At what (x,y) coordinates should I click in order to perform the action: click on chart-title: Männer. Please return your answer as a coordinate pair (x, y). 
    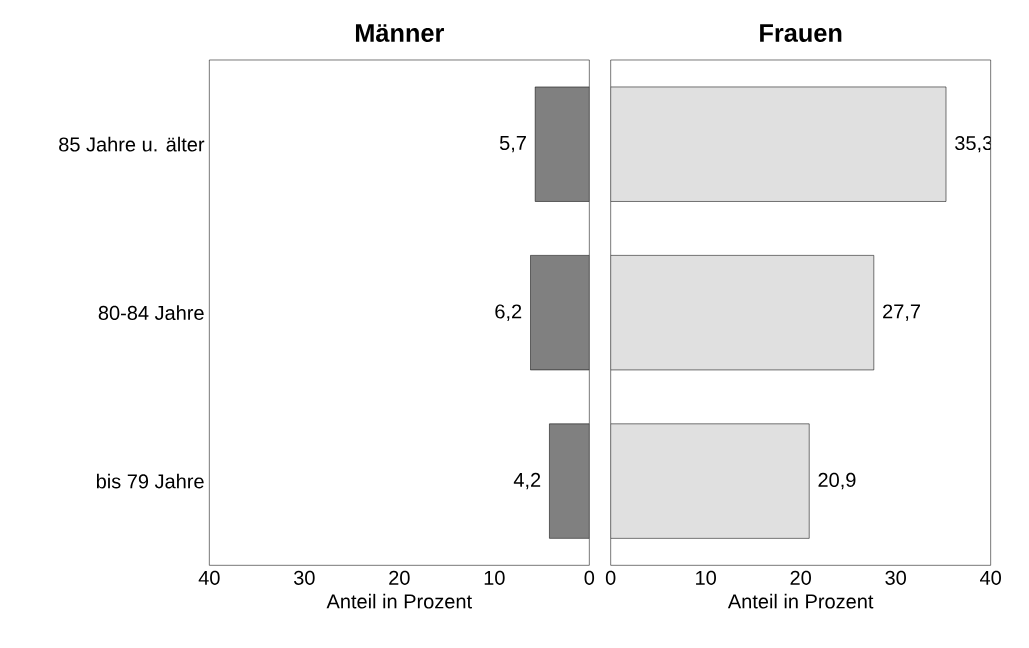
    Looking at the image, I should click on (399, 33).